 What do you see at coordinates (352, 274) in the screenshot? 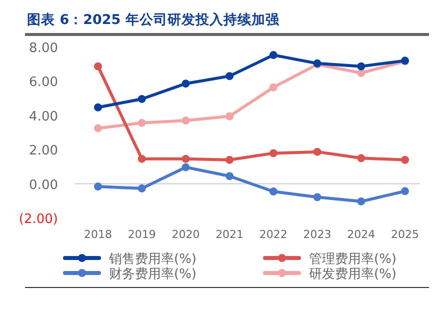
I see `legend-label: 研发费用率(%)` at bounding box center [352, 274].